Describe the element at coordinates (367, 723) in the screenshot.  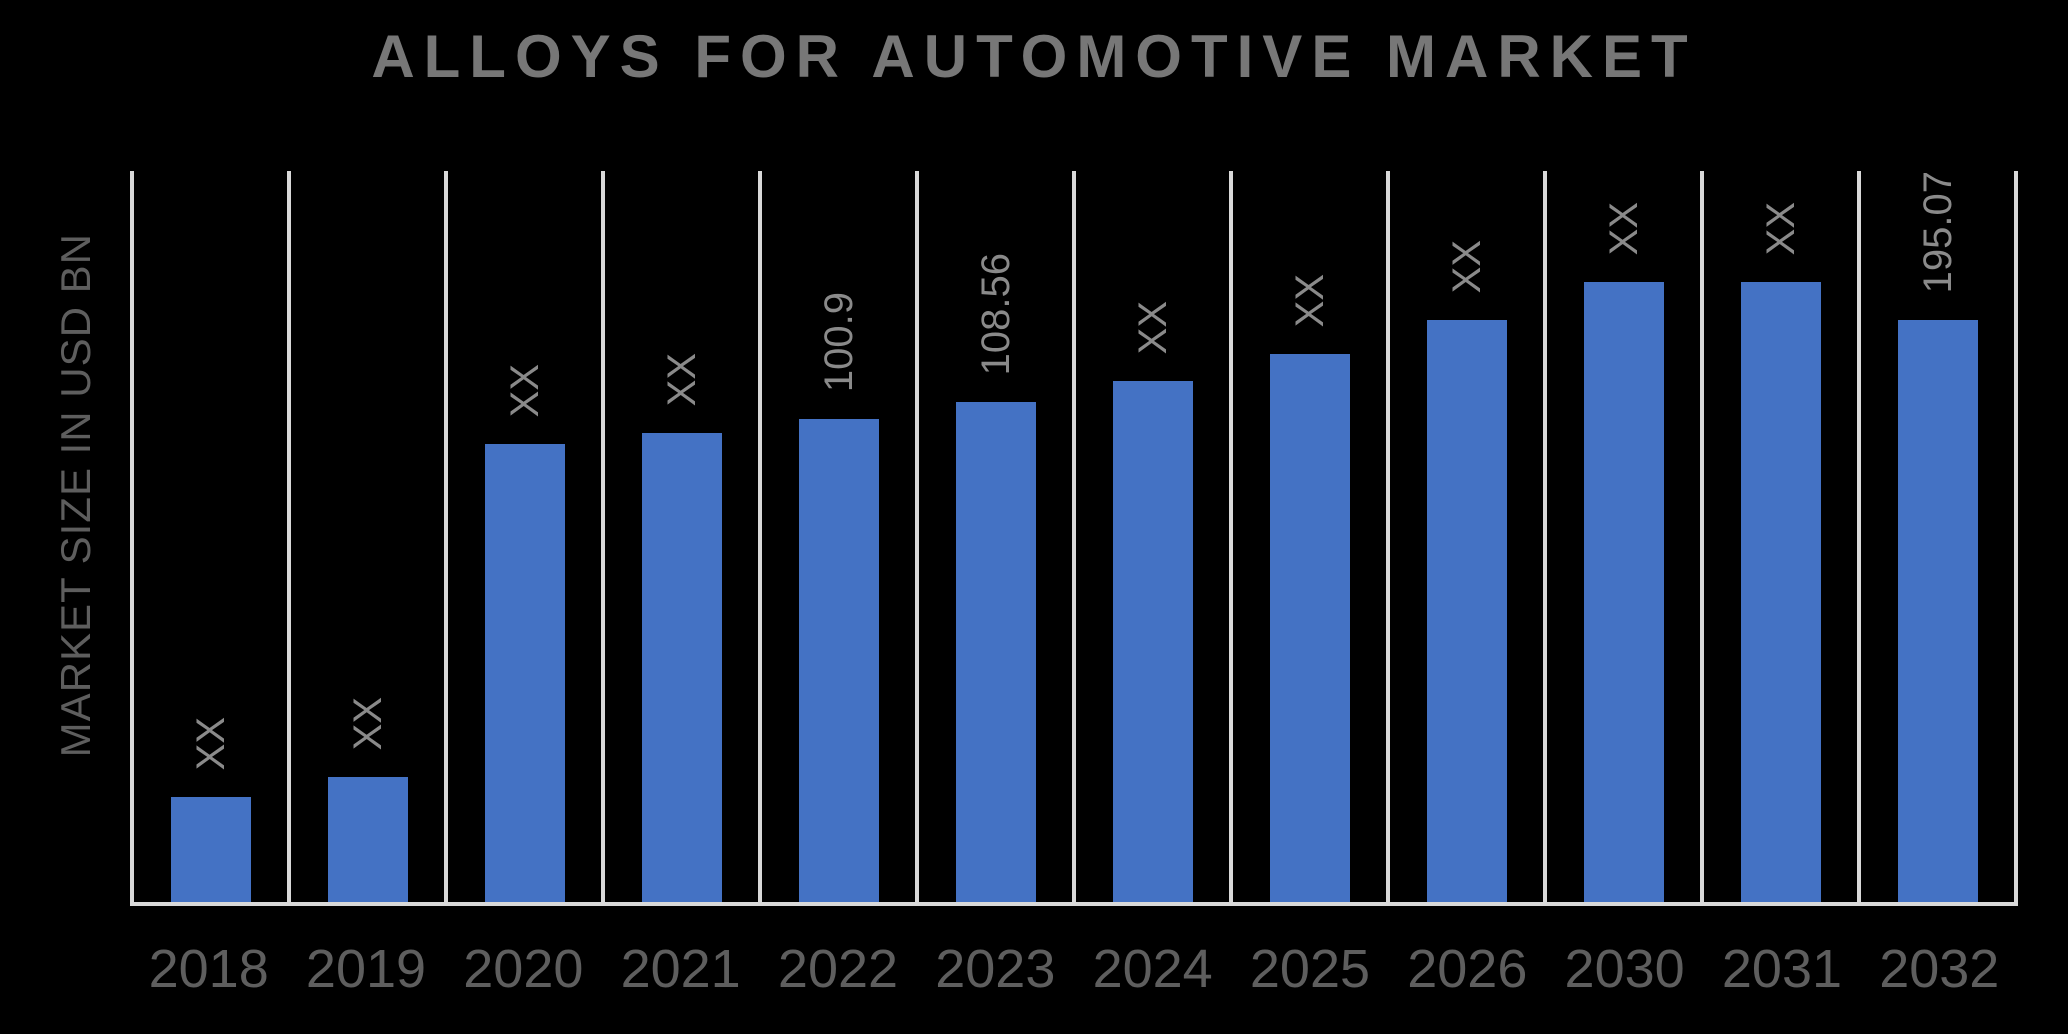
I see `data-label-2019: XX` at that location.